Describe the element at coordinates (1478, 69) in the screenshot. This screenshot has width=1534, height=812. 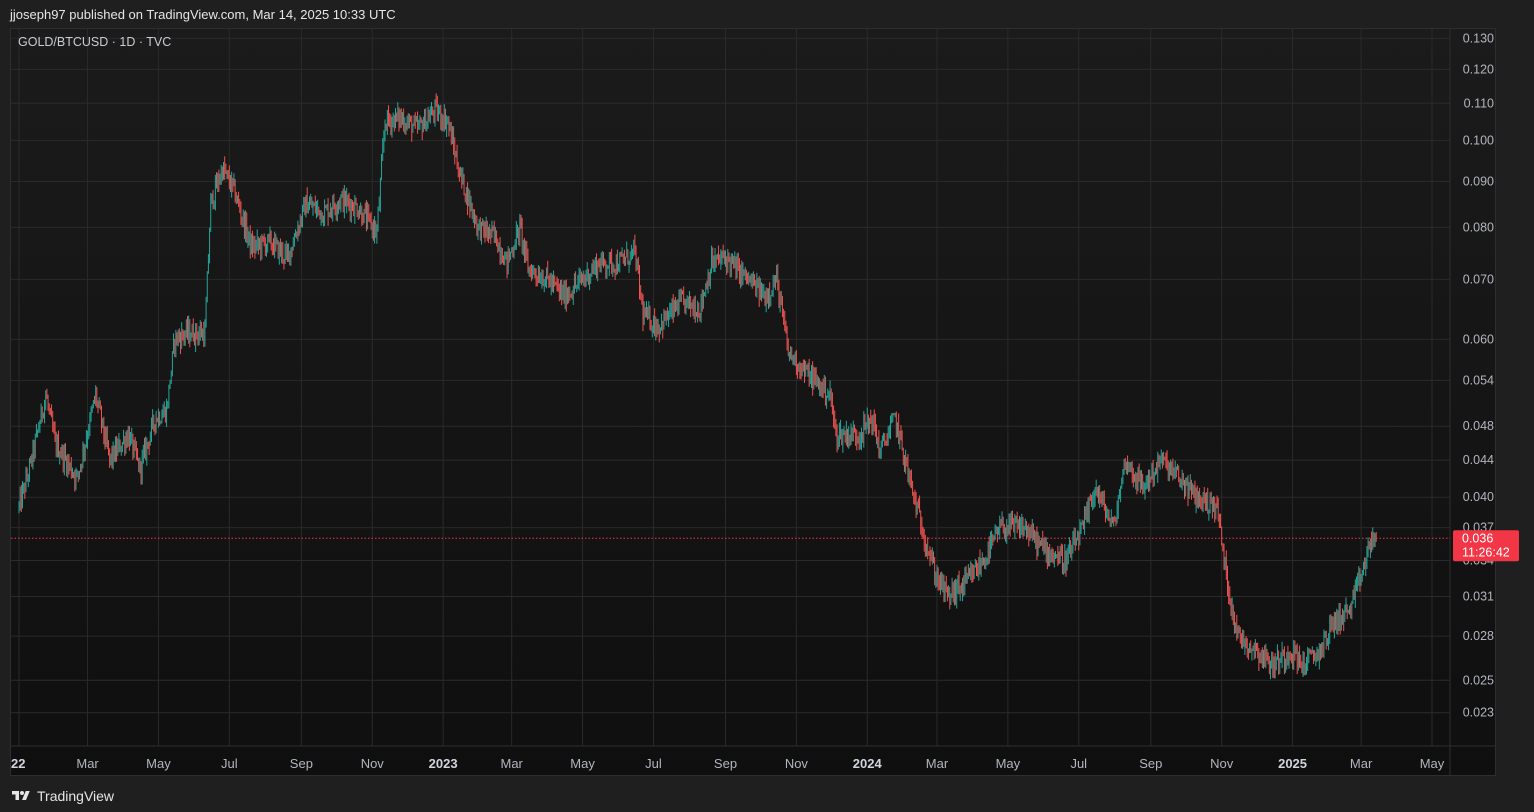
I see `price-tick-label: 0.120` at that location.